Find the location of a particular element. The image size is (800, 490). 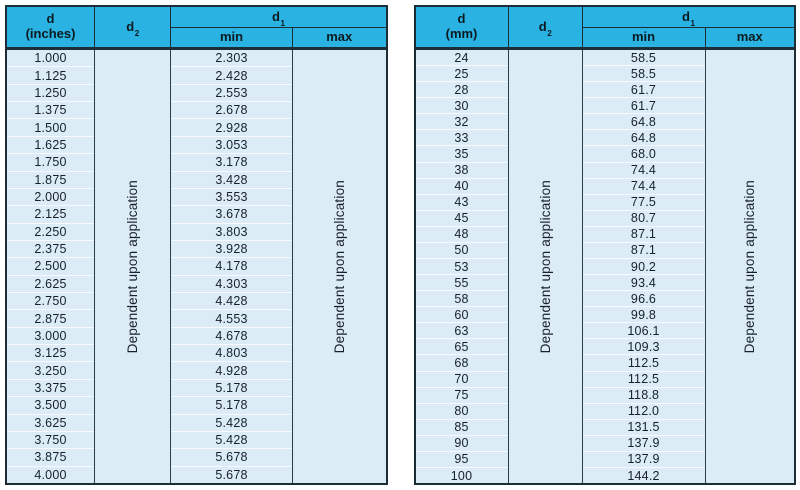

min-value-cell: 96.6 is located at coordinates (643, 299).